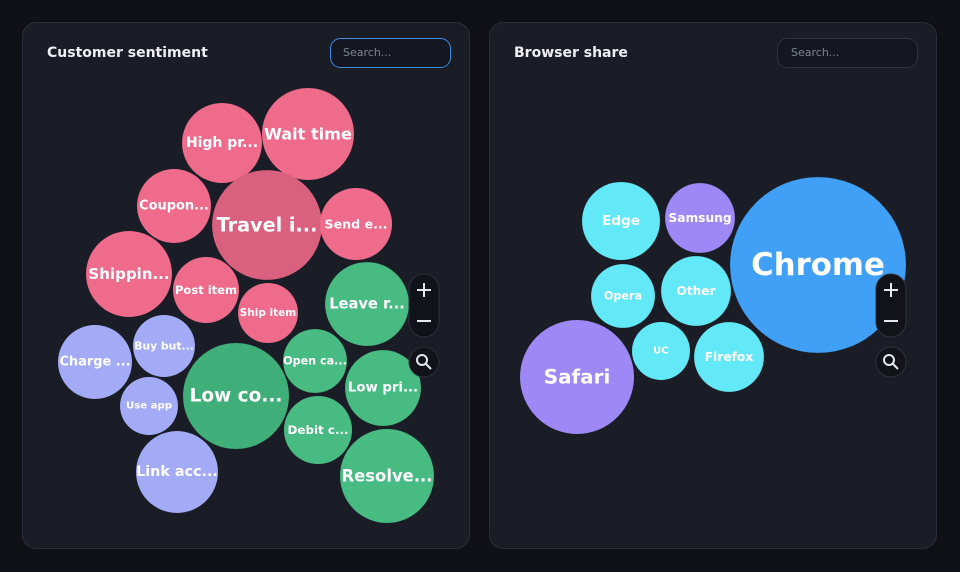 Image resolution: width=960 pixels, height=572 pixels. I want to click on bubble-label: Chrome, so click(818, 265).